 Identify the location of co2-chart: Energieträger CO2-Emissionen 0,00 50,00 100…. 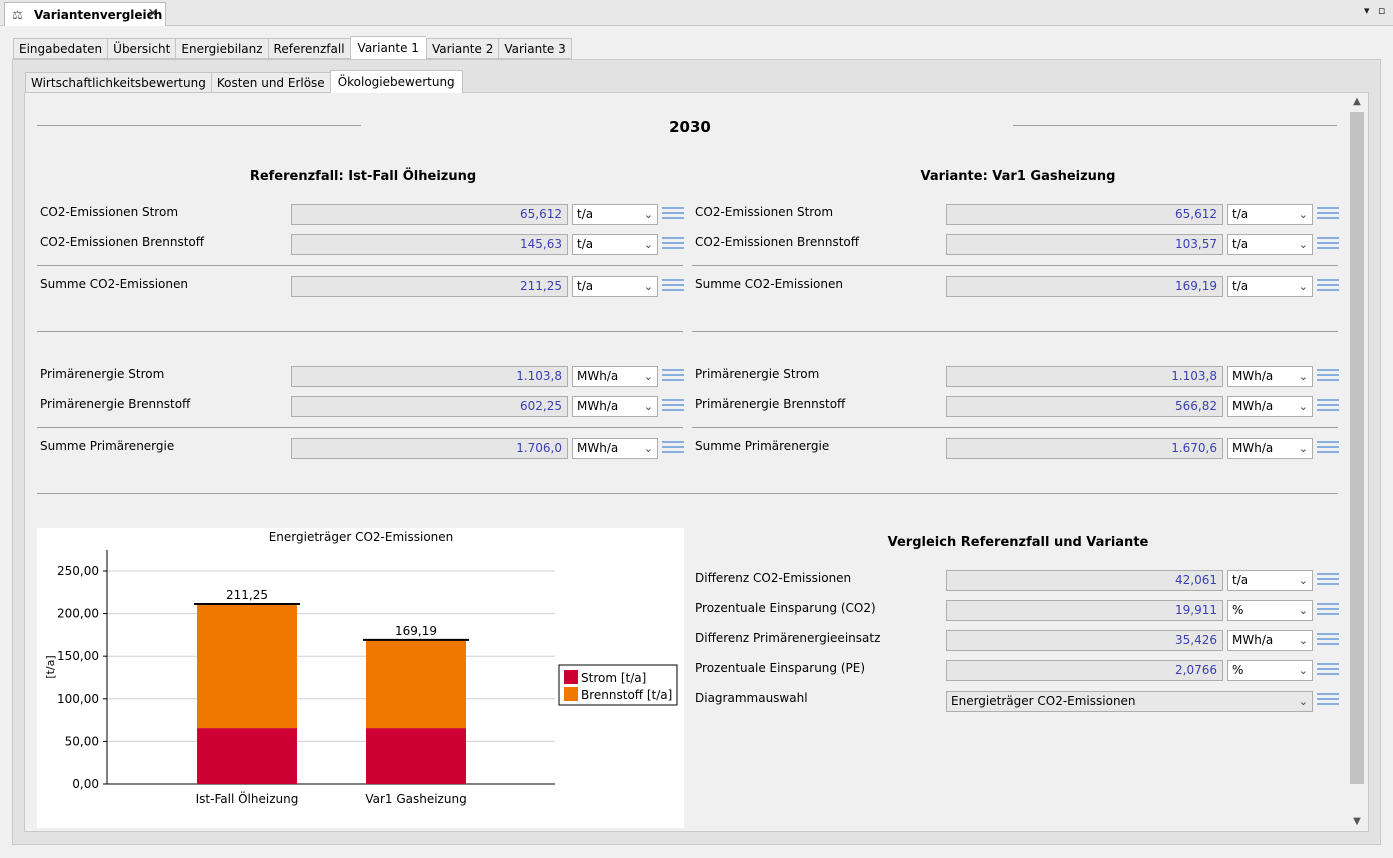
(361, 668).